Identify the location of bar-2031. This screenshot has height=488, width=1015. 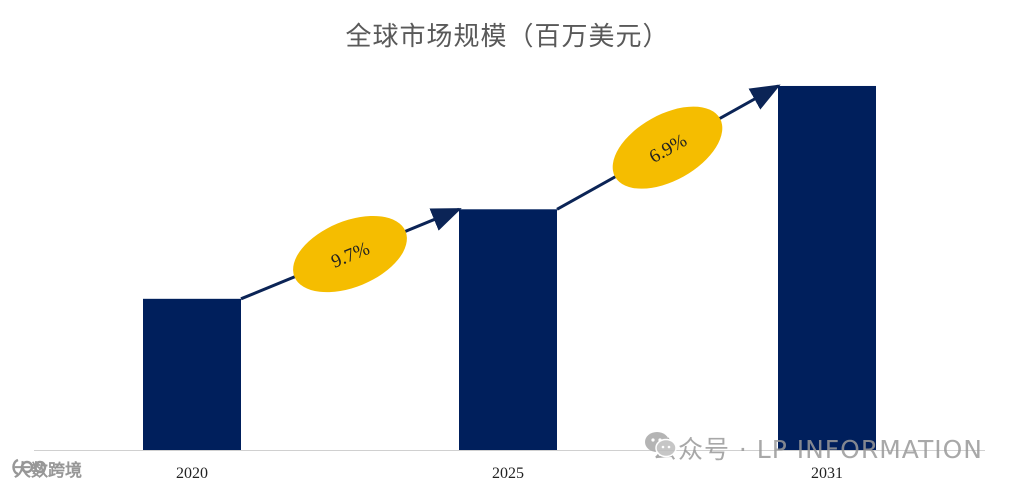
(827, 267).